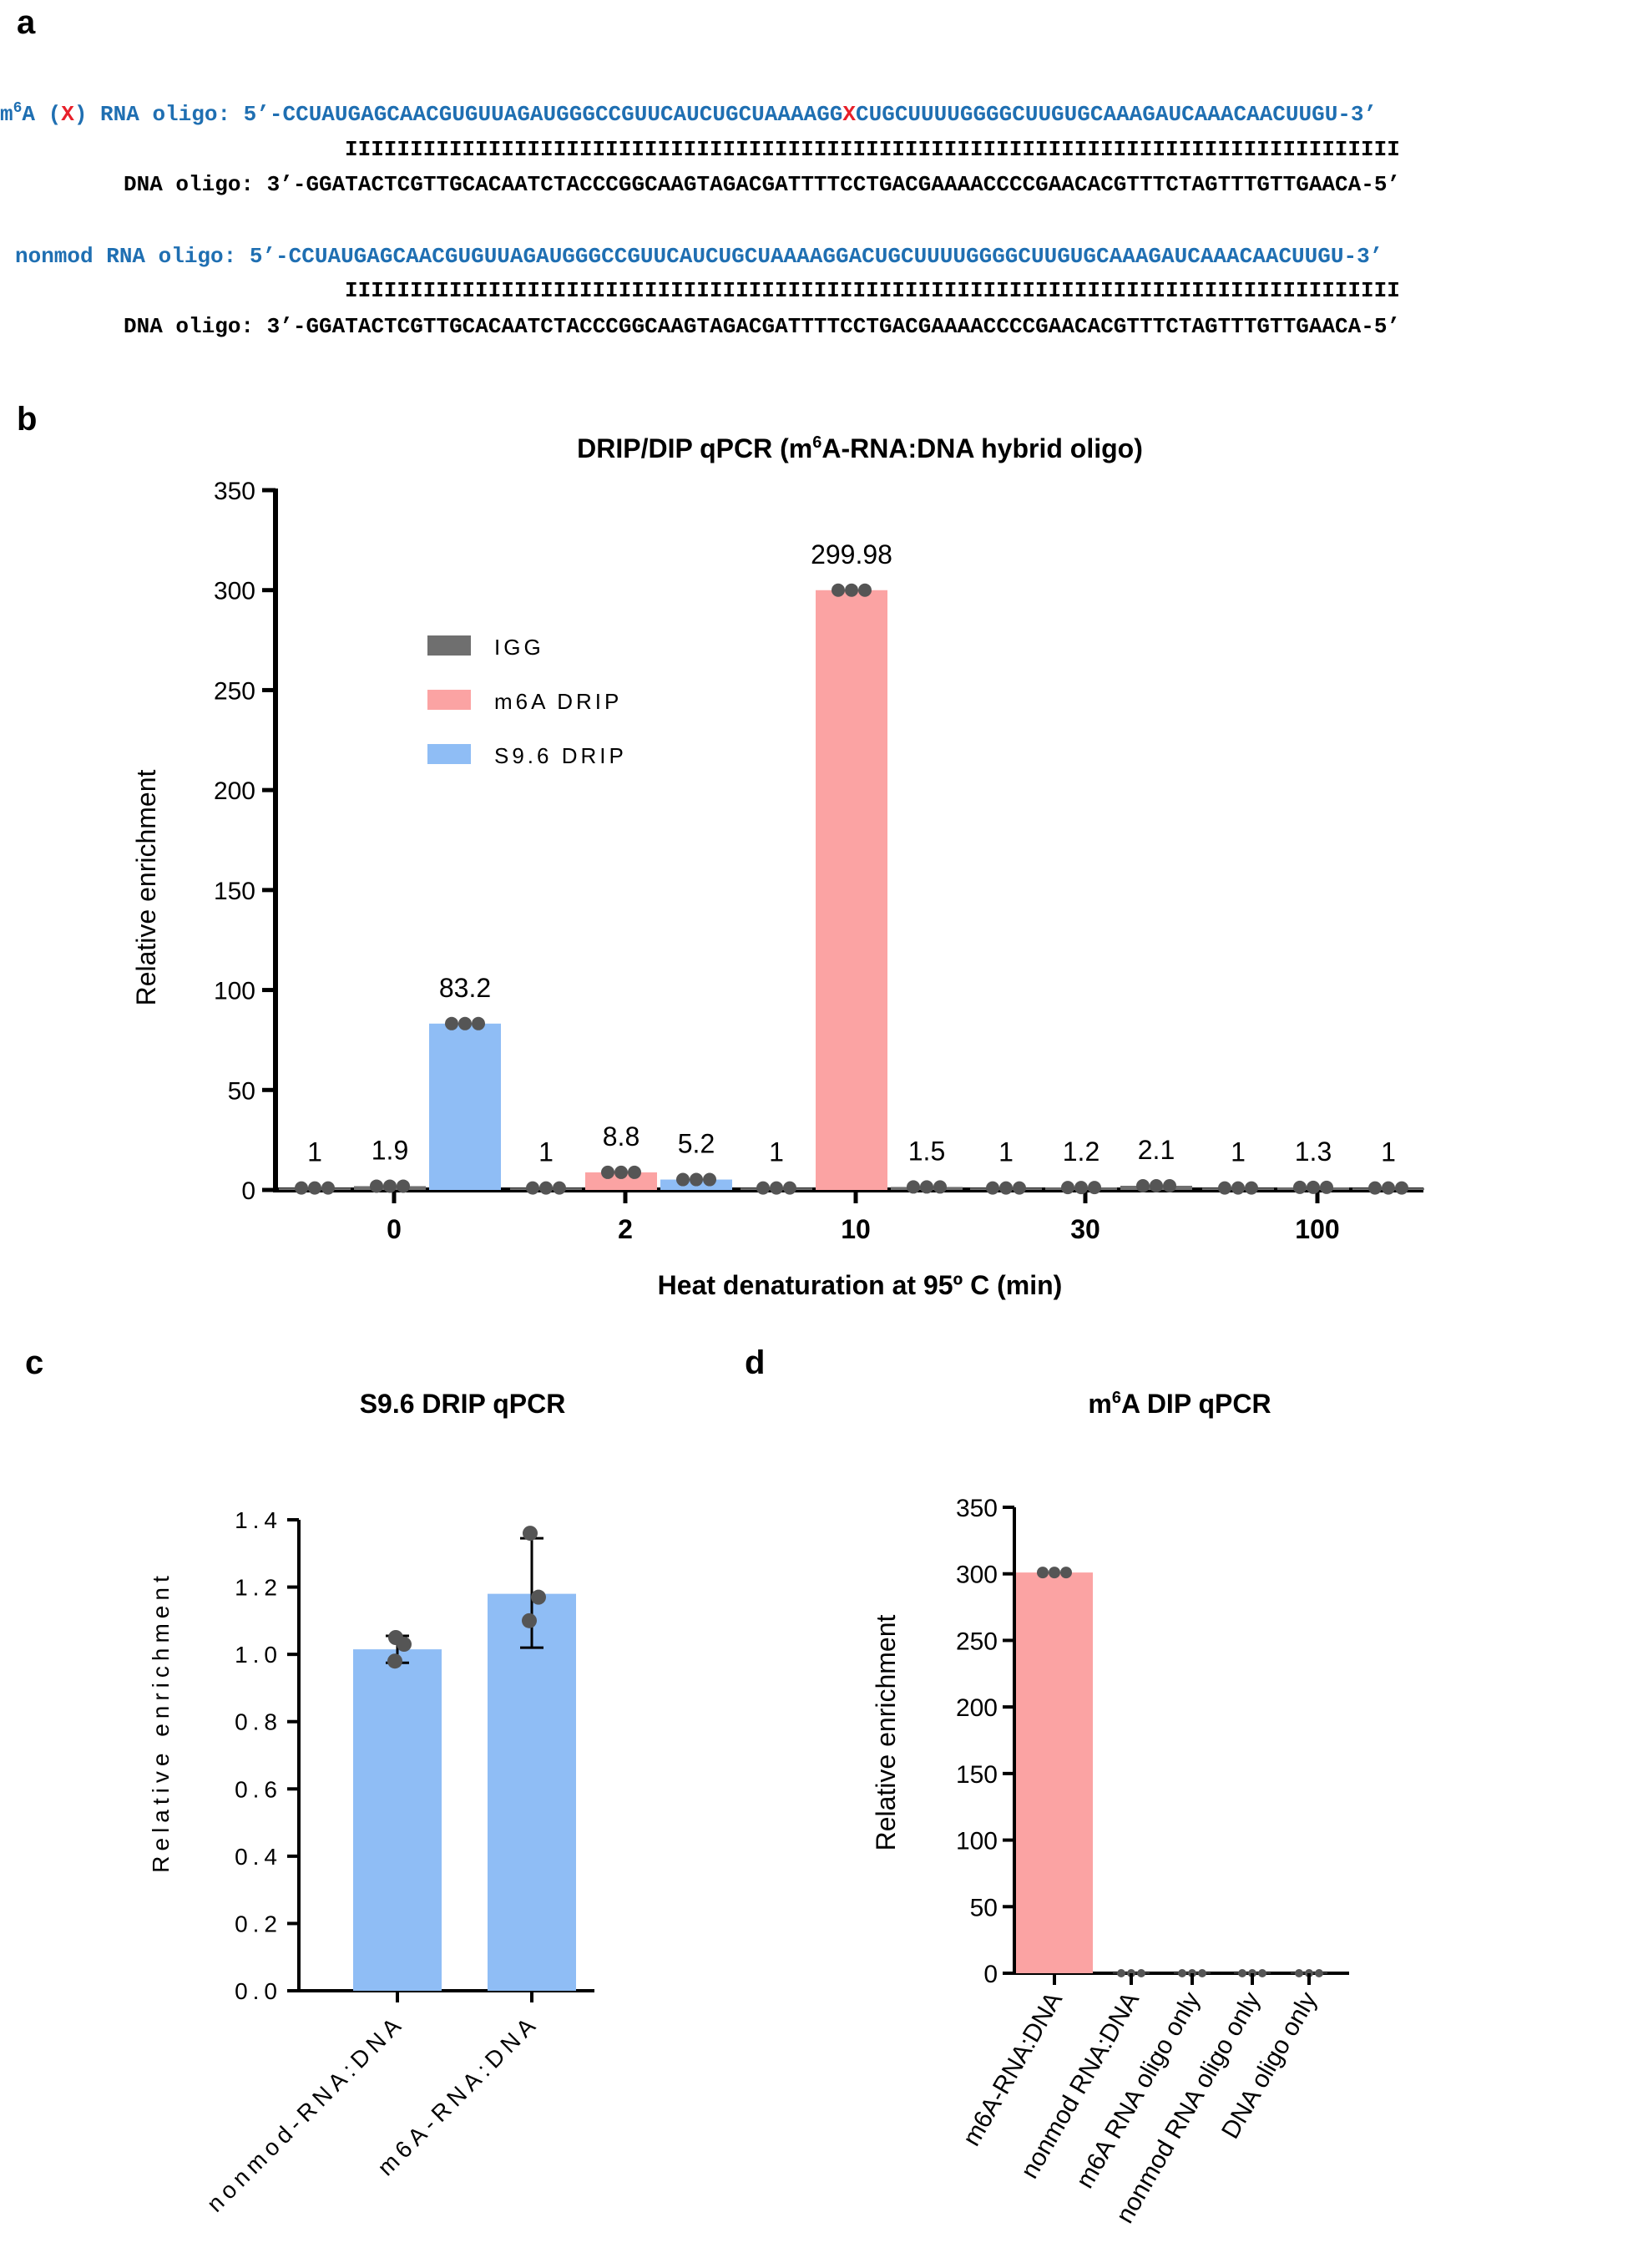  Describe the element at coordinates (519, 647) in the screenshot. I see `chart-b-legend-label: IGG` at that location.